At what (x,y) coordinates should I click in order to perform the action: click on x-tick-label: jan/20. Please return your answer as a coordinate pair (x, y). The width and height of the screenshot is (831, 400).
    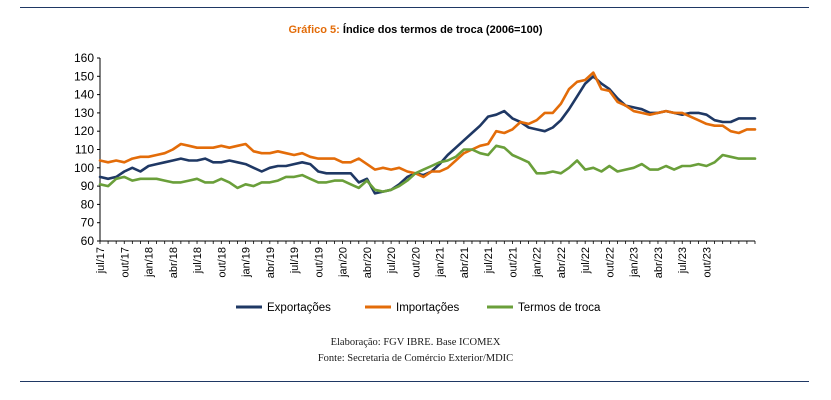
    Looking at the image, I should click on (344, 262).